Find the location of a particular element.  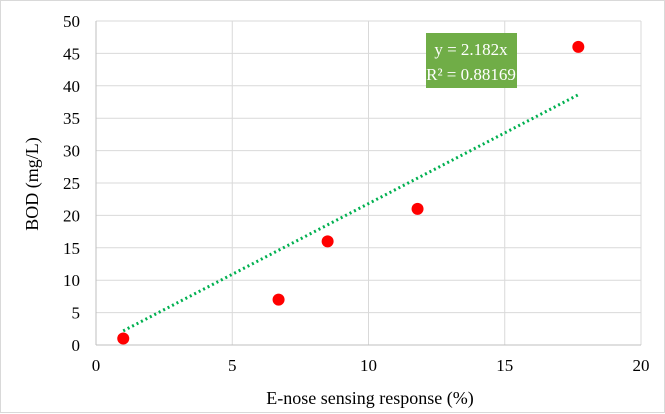

equation-box: y = 2.182x R² = 0.88169 is located at coordinates (471, 60).